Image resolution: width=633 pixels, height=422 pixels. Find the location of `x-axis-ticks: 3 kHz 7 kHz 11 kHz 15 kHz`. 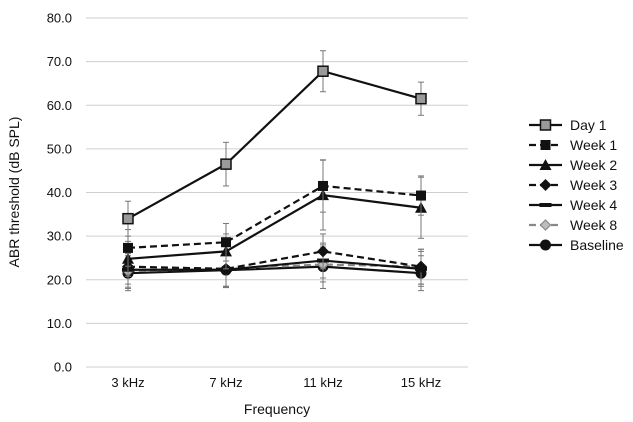

x-axis-ticks: 3 kHz 7 kHz 11 kHz 15 kHz is located at coordinates (276, 382).